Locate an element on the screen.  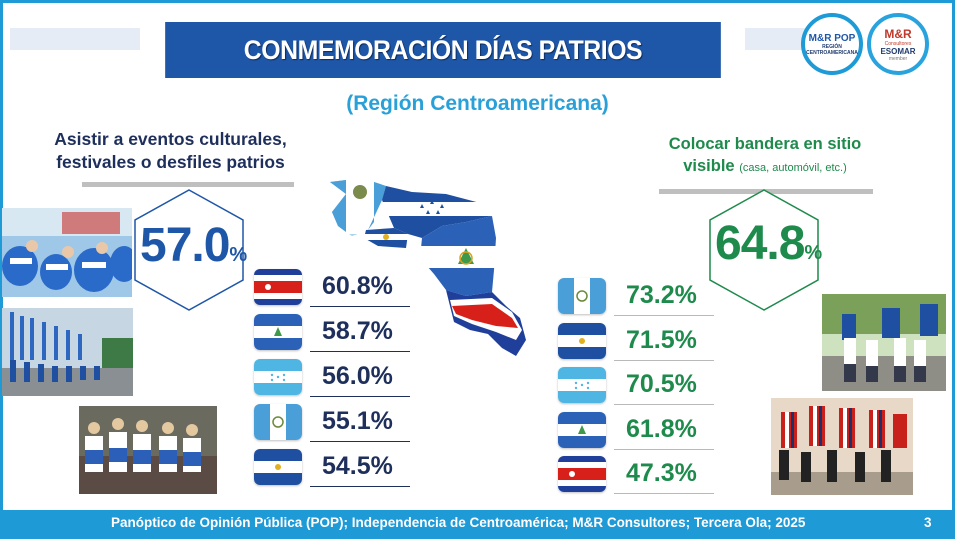
mr-consultores-logo: M&R Consultores ESOMAR member is located at coordinates (898, 44).